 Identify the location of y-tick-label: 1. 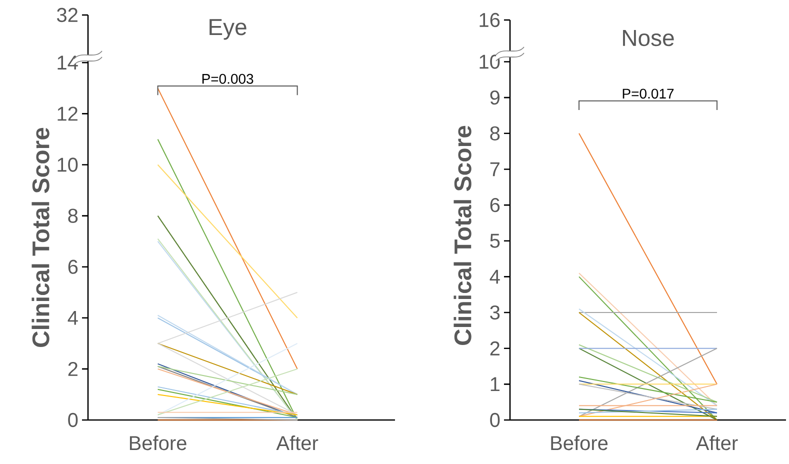
(495, 384).